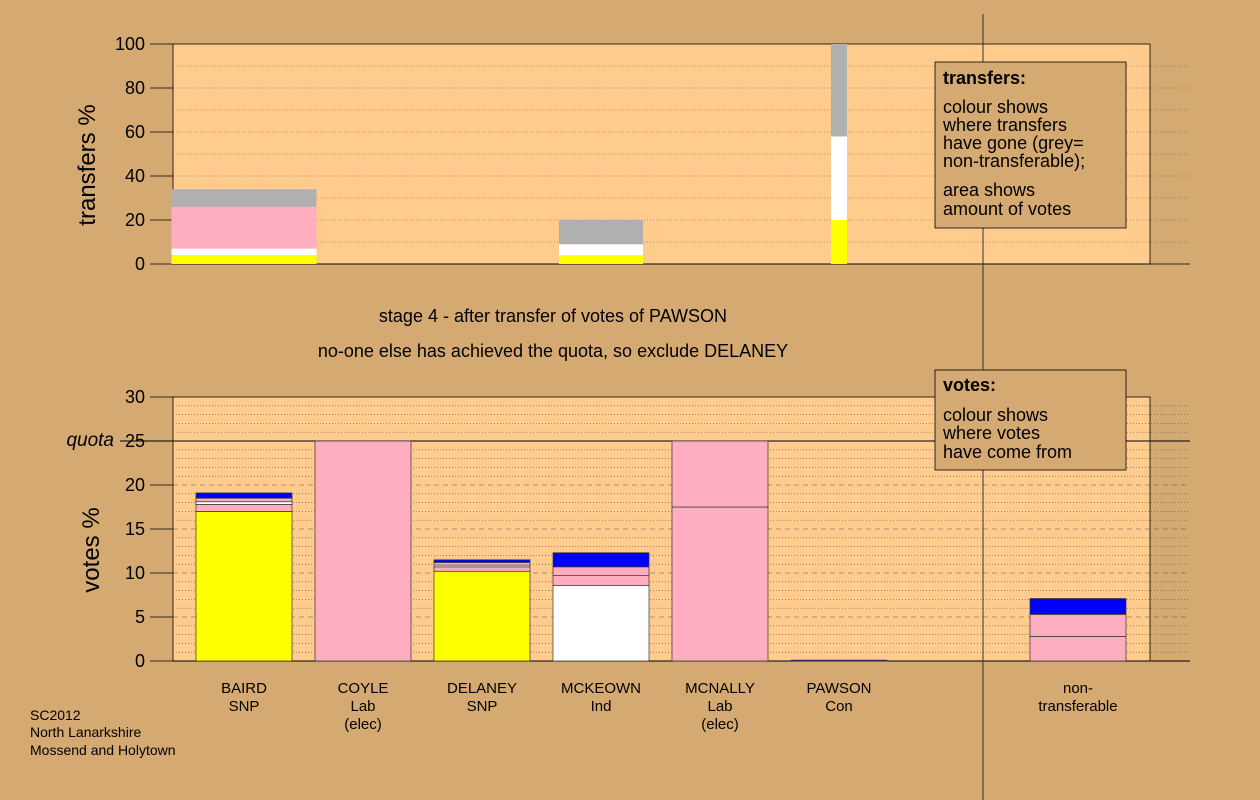  I want to click on candidate-label-pawson: Con, so click(839, 706).